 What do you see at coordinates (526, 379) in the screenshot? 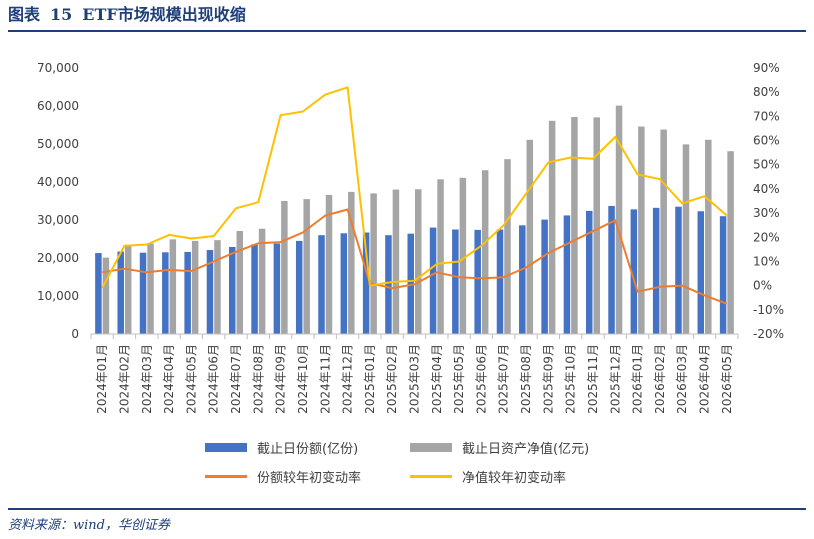
I see `x-axis-tick-label: 2025年08月` at bounding box center [526, 379].